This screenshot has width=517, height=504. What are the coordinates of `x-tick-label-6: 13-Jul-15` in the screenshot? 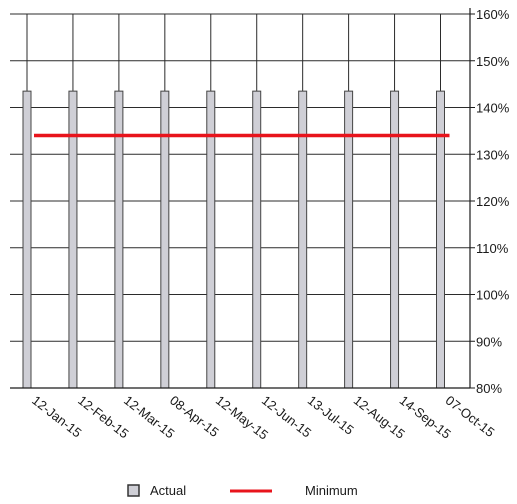 It's located at (331, 415).